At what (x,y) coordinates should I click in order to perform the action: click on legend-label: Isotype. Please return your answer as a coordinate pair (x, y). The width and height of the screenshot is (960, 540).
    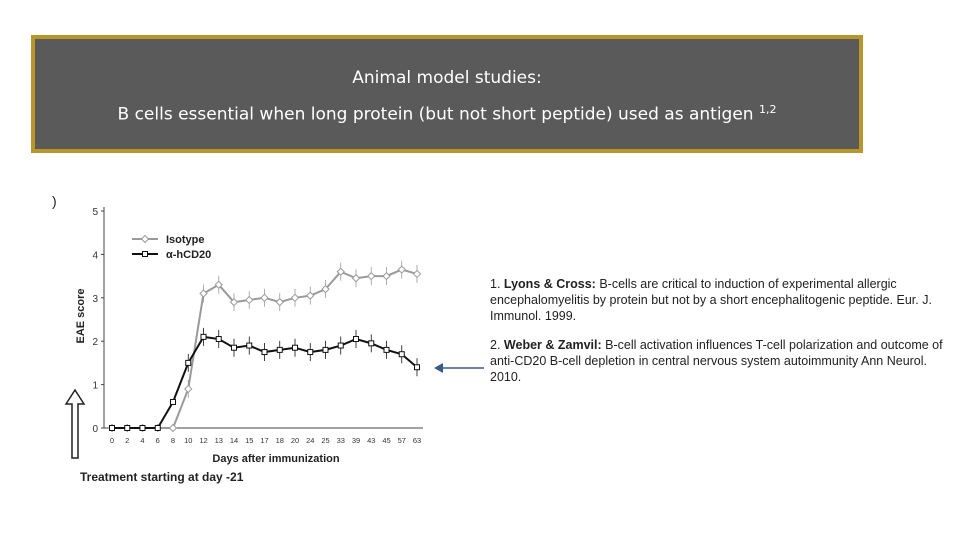
    Looking at the image, I should click on (185, 240).